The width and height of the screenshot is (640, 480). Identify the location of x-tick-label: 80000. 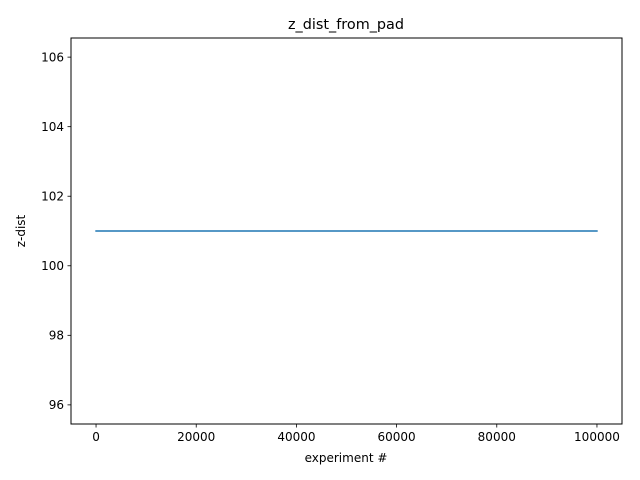
(497, 437).